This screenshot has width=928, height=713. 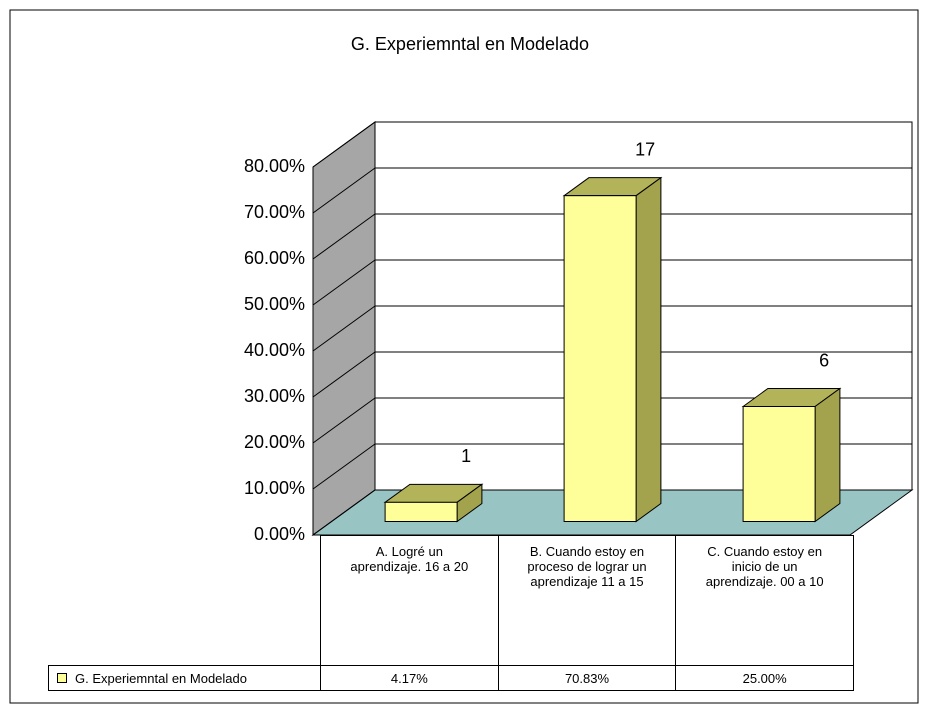 I want to click on y-tick-label: 80.00%, so click(x=274, y=166).